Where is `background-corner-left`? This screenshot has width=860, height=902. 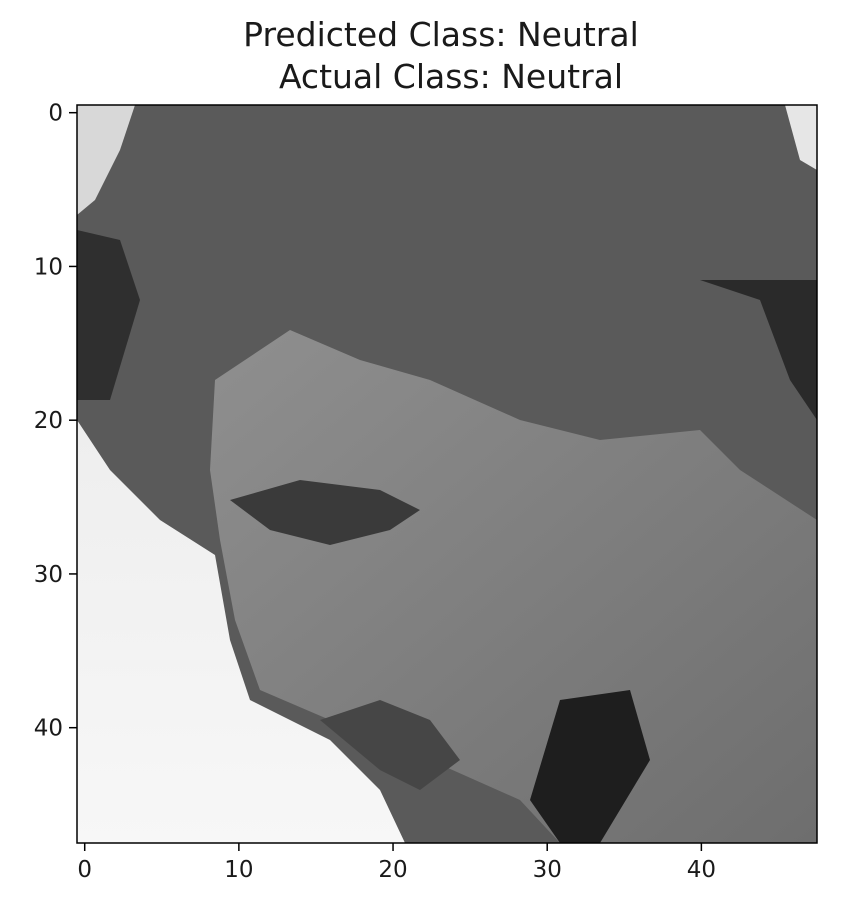
background-corner-left is located at coordinates (106, 160).